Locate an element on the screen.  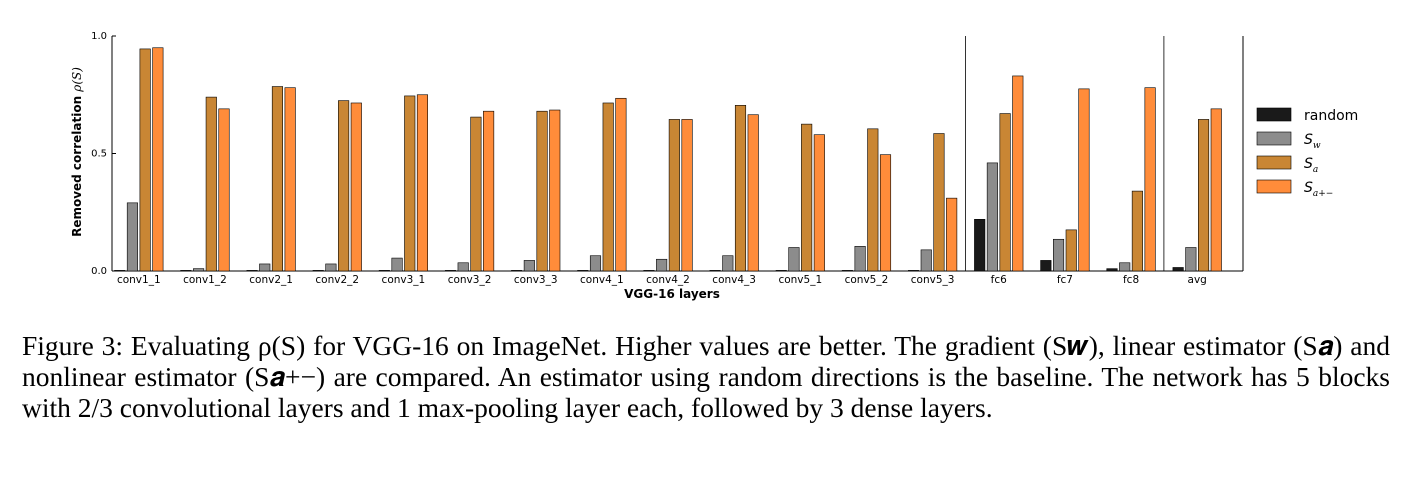
x-tick-label: conv3_3 is located at coordinates (536, 280).